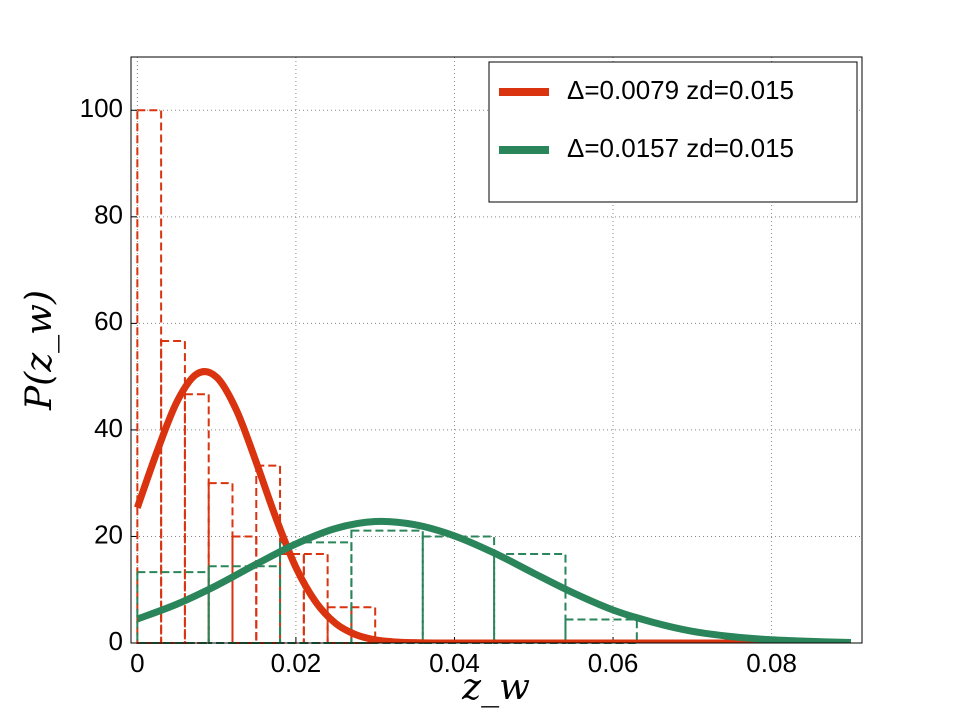 The height and width of the screenshot is (721, 955). Describe the element at coordinates (680, 148) in the screenshot. I see `legend-label: Δ=0.0157 zd=0.015` at that location.